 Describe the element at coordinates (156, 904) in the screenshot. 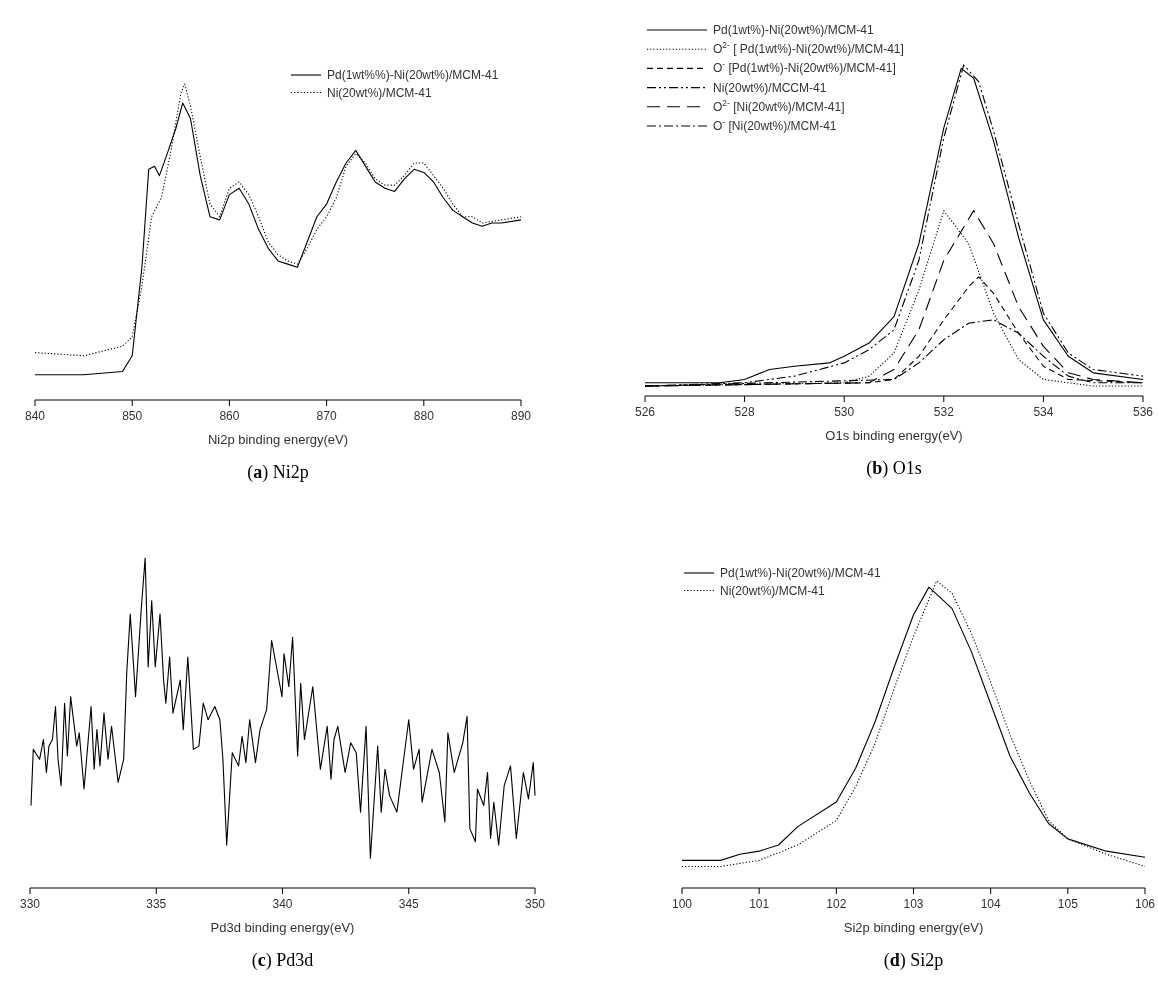

I see `x-tick-label: 335` at that location.